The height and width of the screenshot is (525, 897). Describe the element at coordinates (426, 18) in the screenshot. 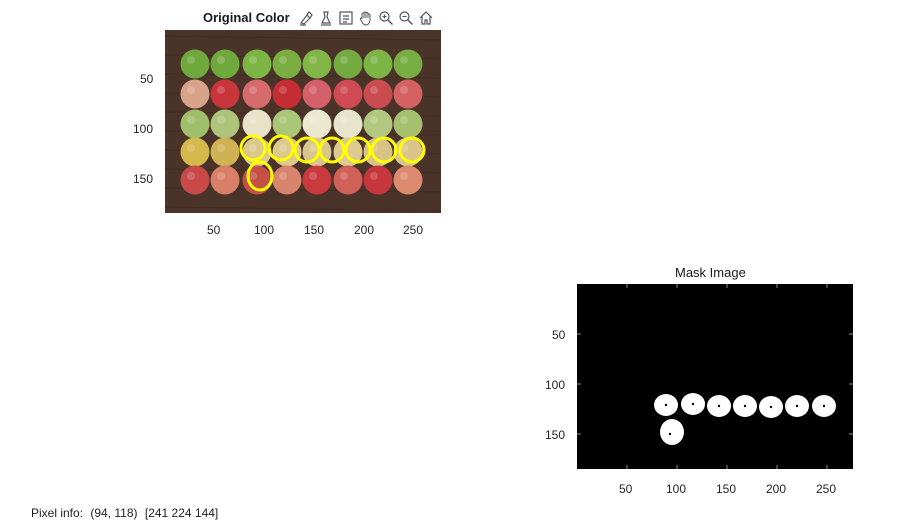

I see `home-icon` at that location.